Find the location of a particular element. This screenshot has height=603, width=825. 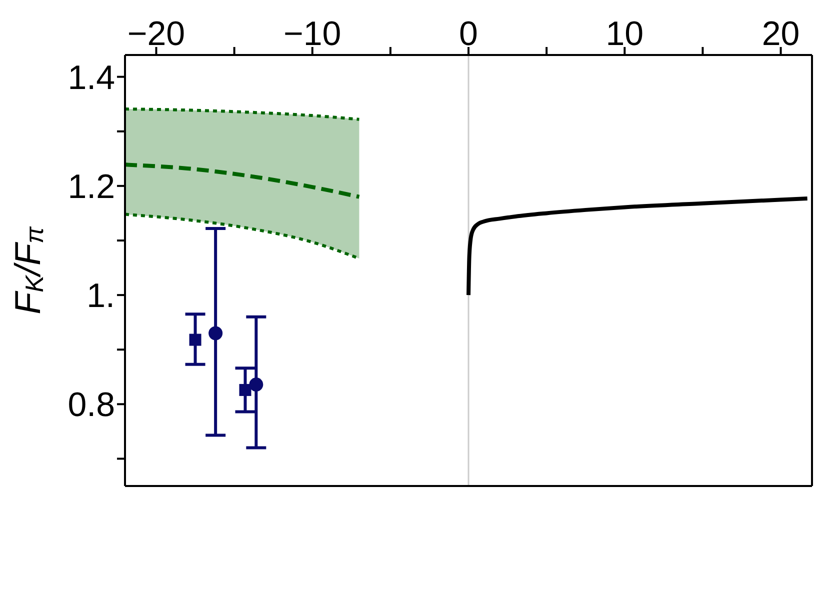

x-tick-label: 20 is located at coordinates (781, 34).